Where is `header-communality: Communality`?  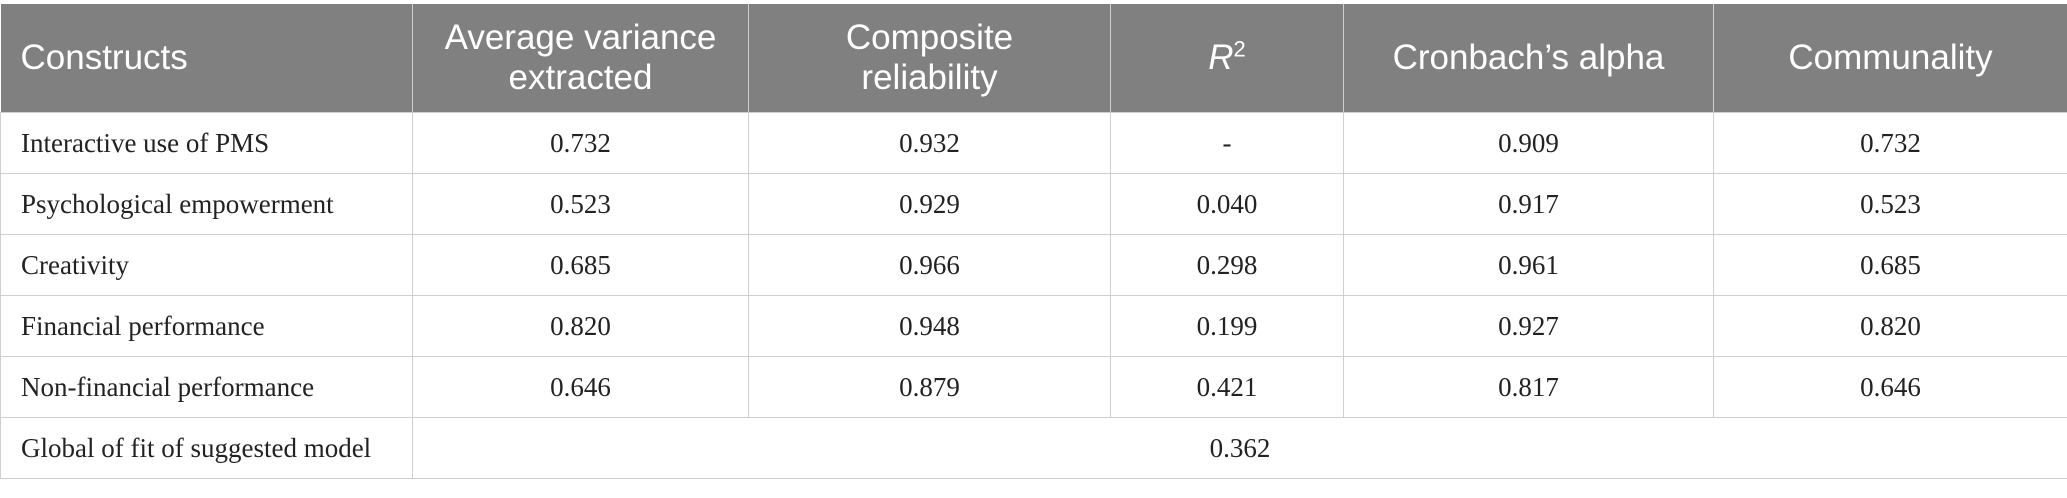 header-communality: Communality is located at coordinates (1890, 58).